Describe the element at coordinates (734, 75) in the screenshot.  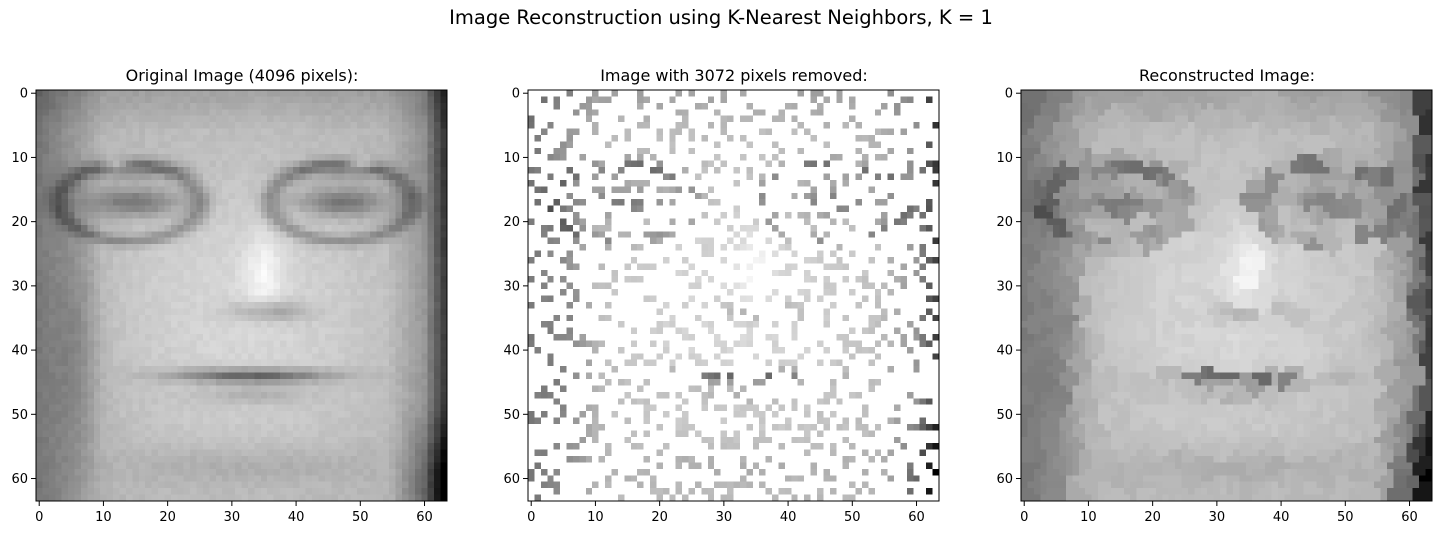
I see `panel-title-masked: Image with 3072 pixels removed:` at that location.